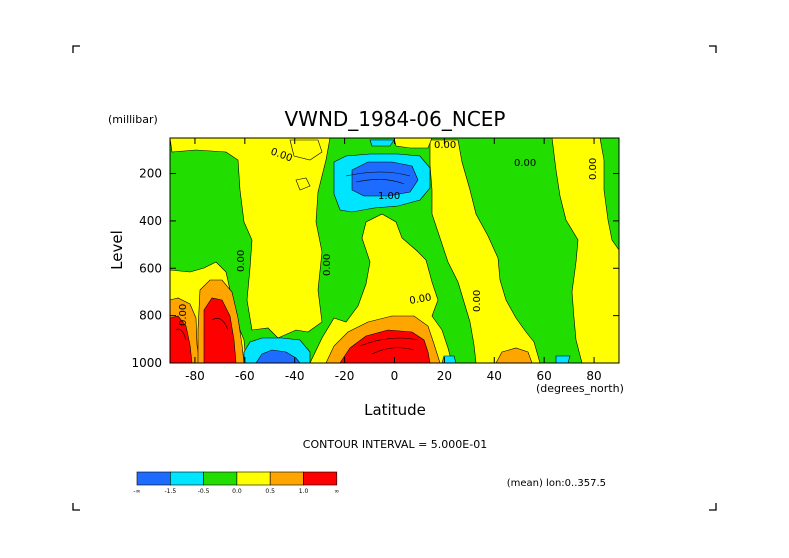 The image size is (789, 558). Describe the element at coordinates (395, 444) in the screenshot. I see `contour-interval-text: CONTOUR INTERVAL = 5.000E-01` at that location.